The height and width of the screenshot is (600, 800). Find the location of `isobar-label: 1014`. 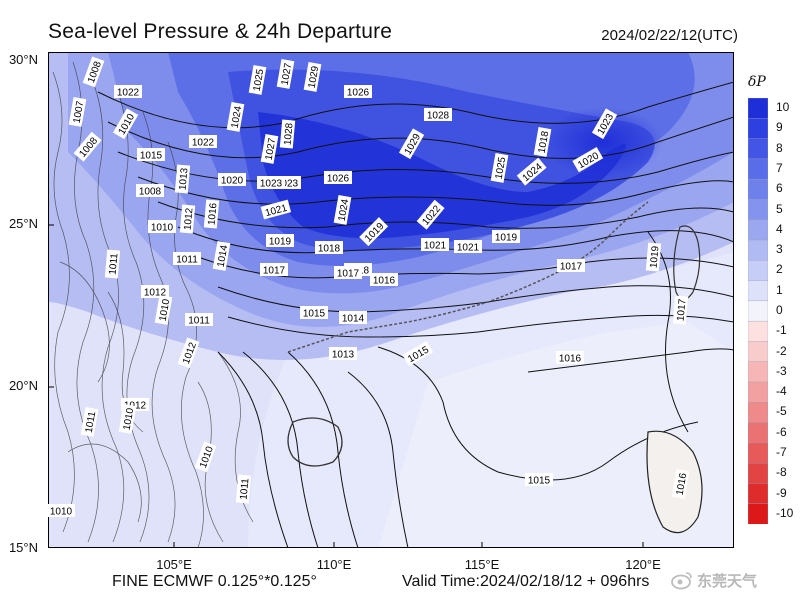

isobar-label: 1014 is located at coordinates (353, 318).